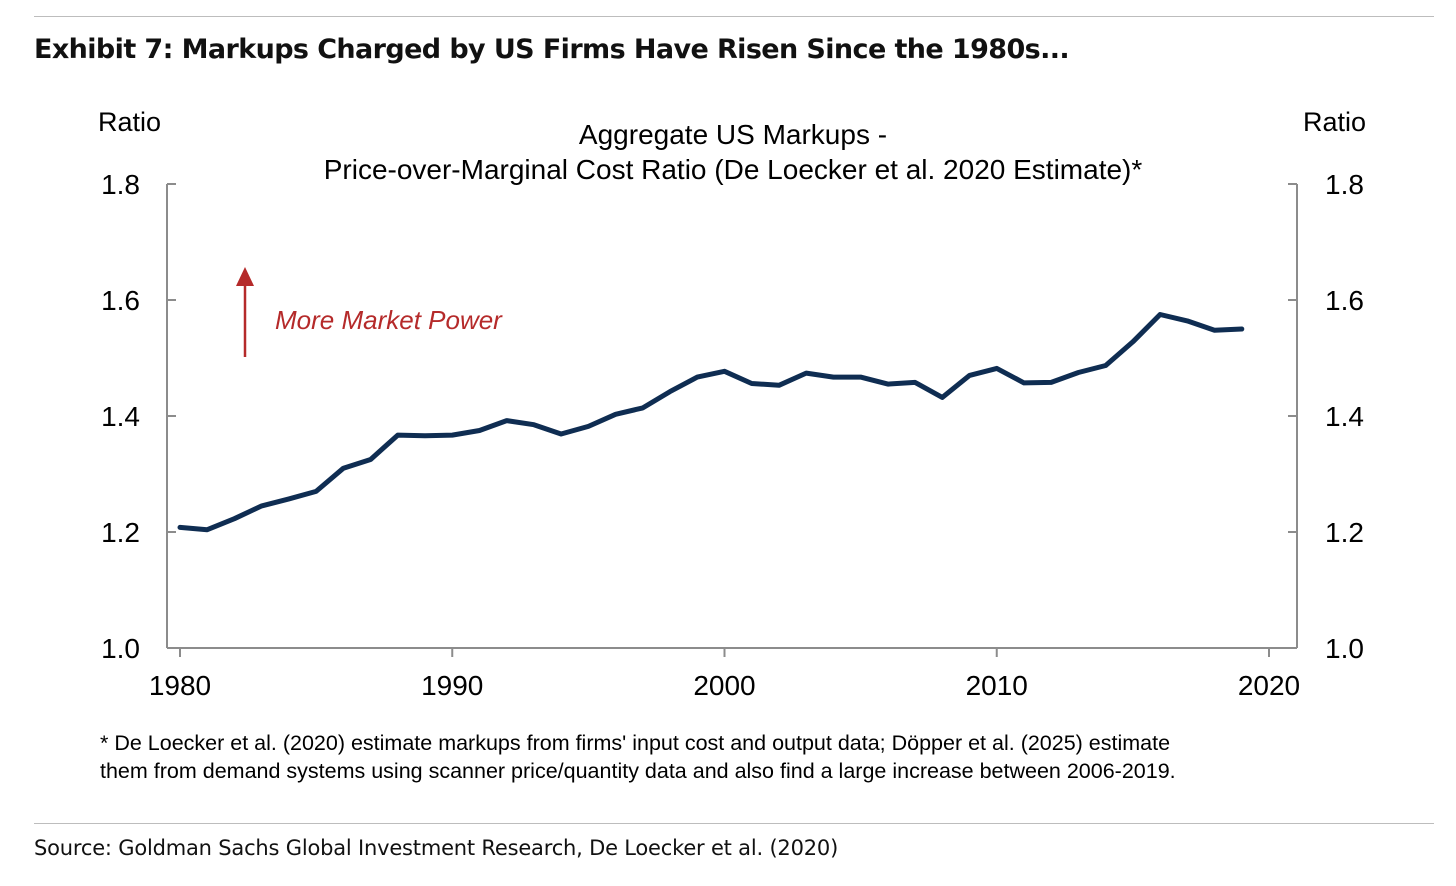 Image resolution: width=1456 pixels, height=886 pixels. Describe the element at coordinates (452, 685) in the screenshot. I see `x-tick-label: 1990` at that location.